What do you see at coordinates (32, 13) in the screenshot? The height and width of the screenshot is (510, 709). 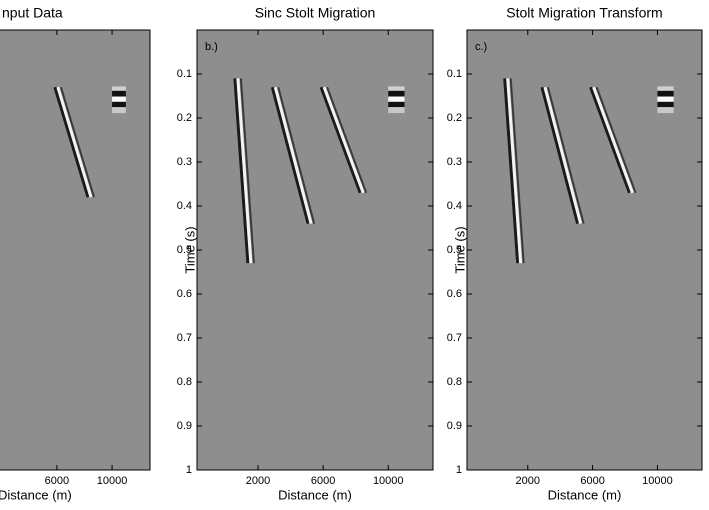 I see `panel-title: nput Data` at bounding box center [32, 13].